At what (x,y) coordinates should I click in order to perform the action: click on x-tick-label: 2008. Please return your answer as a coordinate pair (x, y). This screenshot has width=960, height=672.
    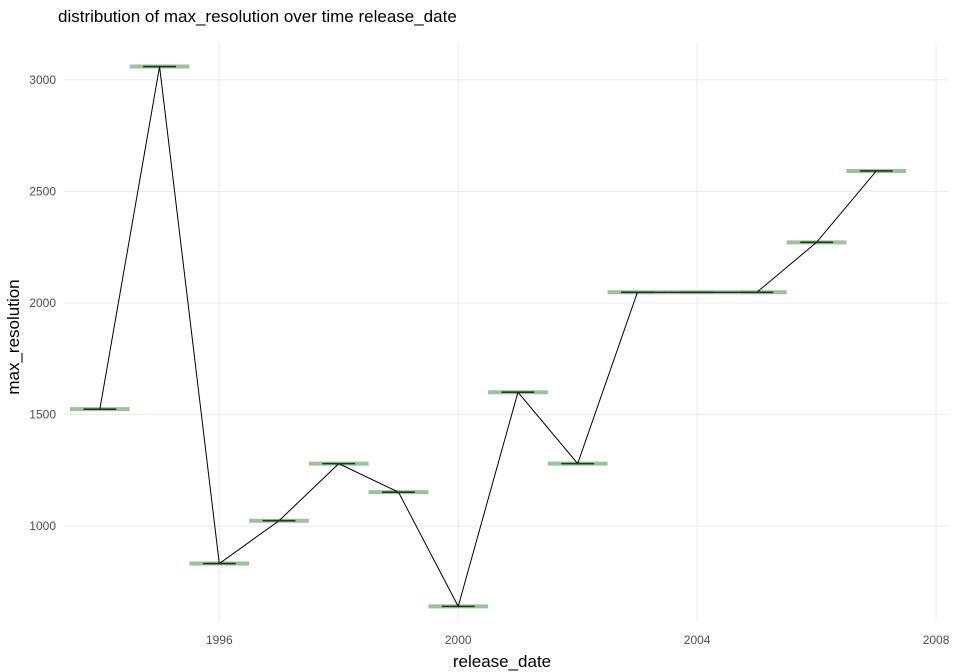
    Looking at the image, I should click on (936, 640).